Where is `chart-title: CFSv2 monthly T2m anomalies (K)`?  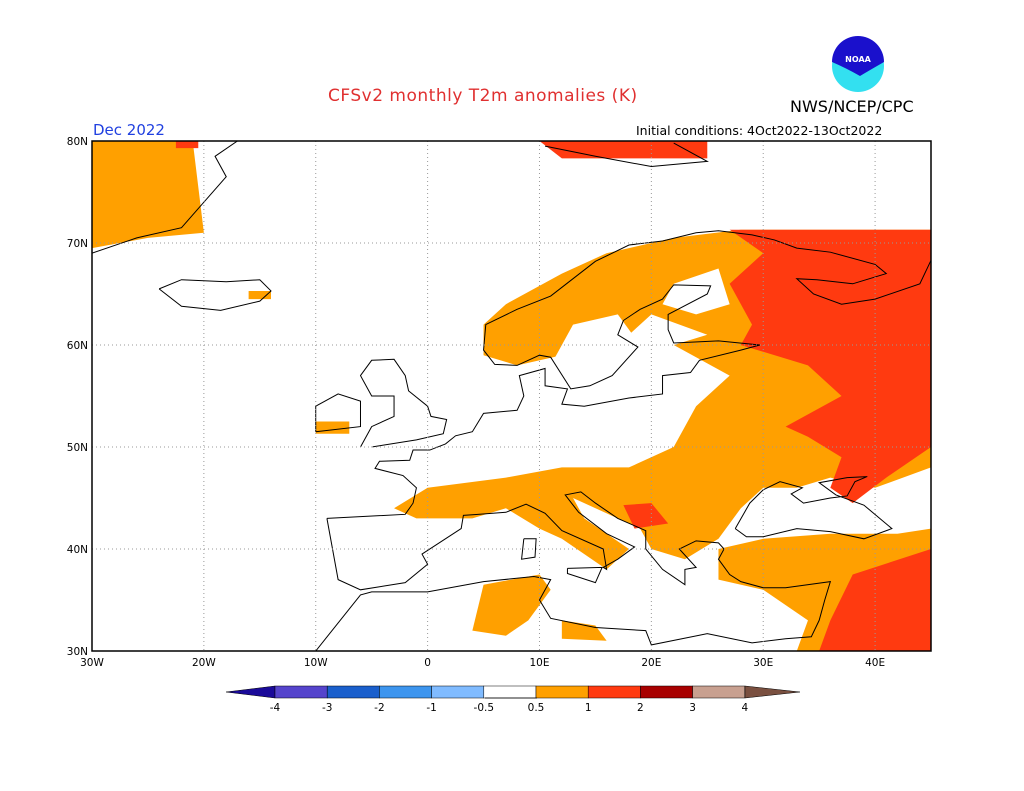 chart-title: CFSv2 monthly T2m anomalies (K) is located at coordinates (483, 96).